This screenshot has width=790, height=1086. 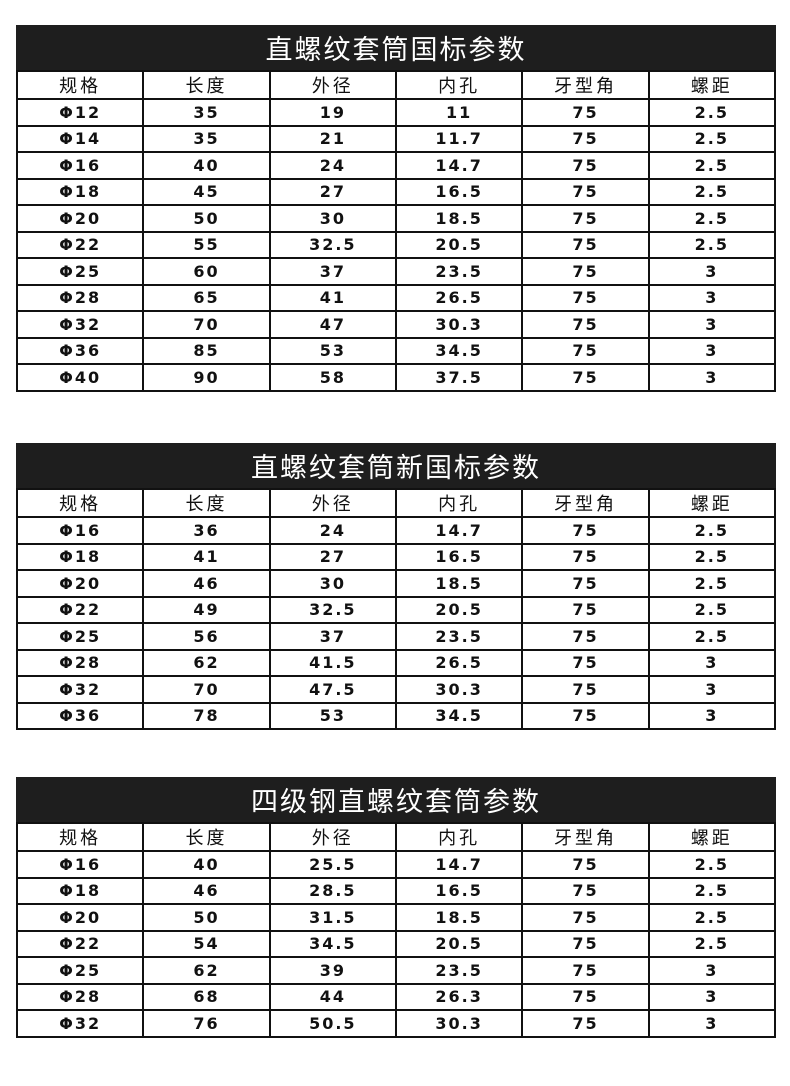 What do you see at coordinates (80, 218) in the screenshot?
I see `table-cell: Φ20` at bounding box center [80, 218].